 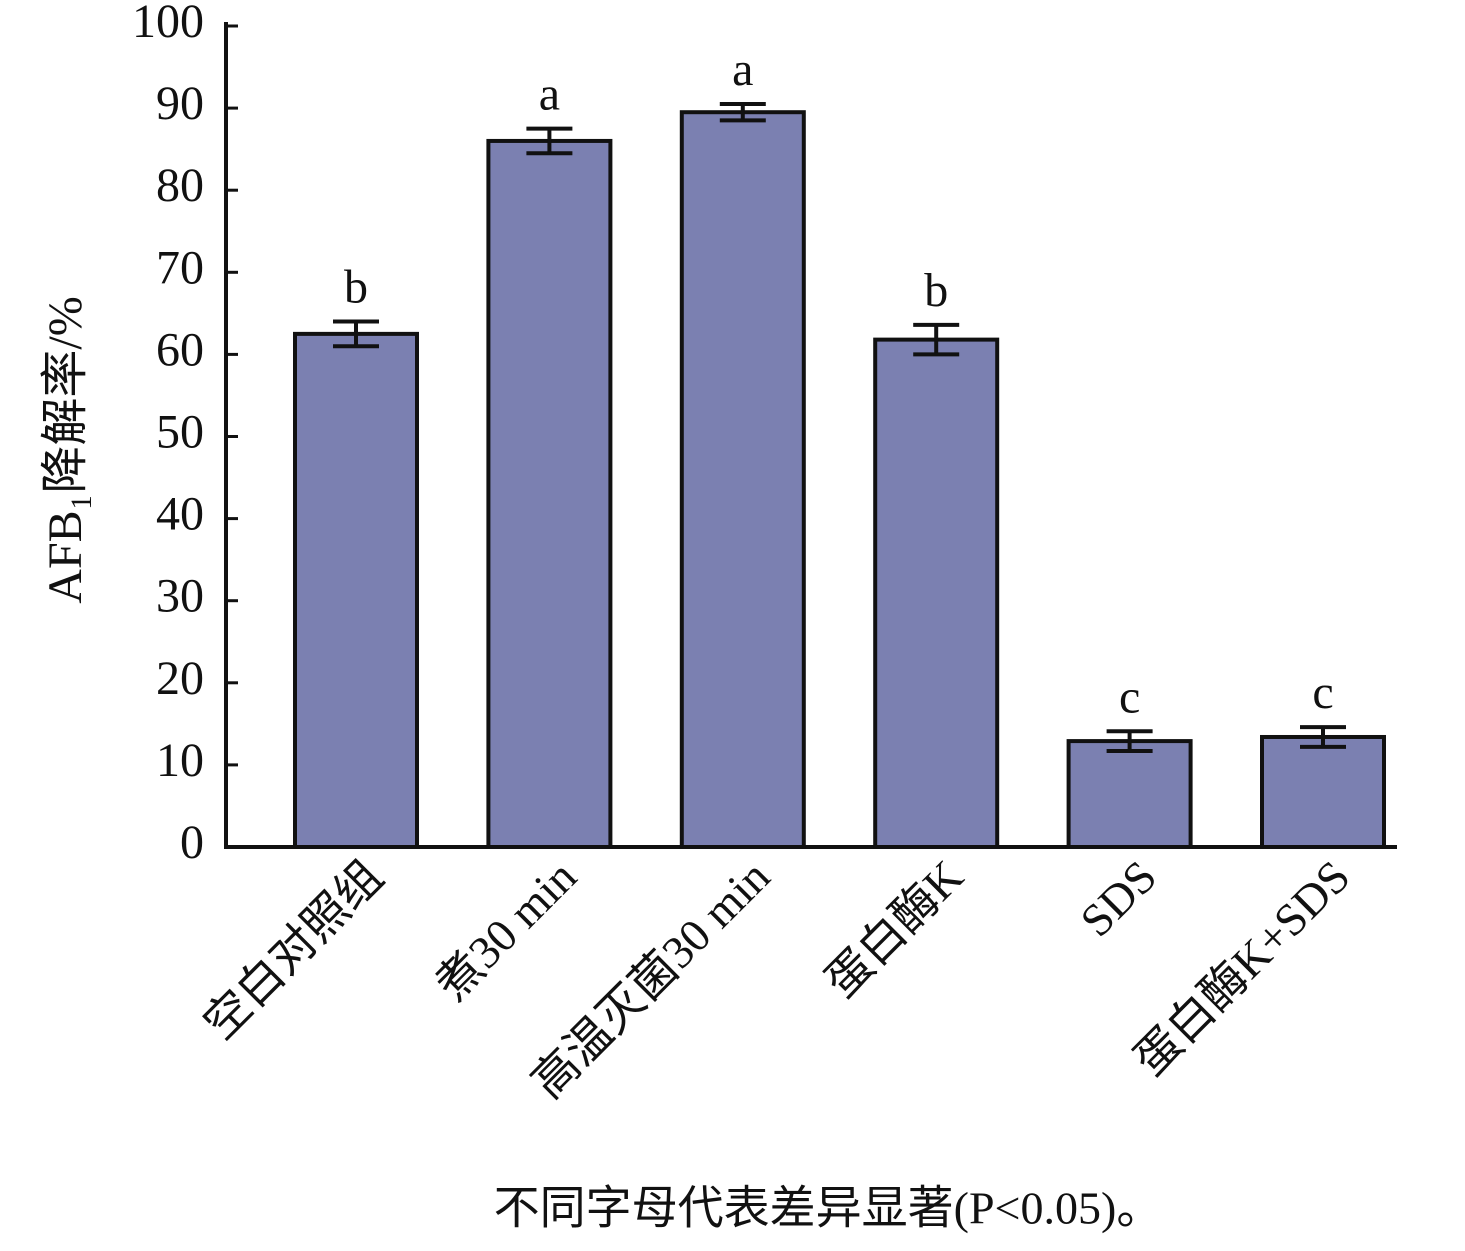 I want to click on y-tick-label: 80, so click(x=180, y=185).